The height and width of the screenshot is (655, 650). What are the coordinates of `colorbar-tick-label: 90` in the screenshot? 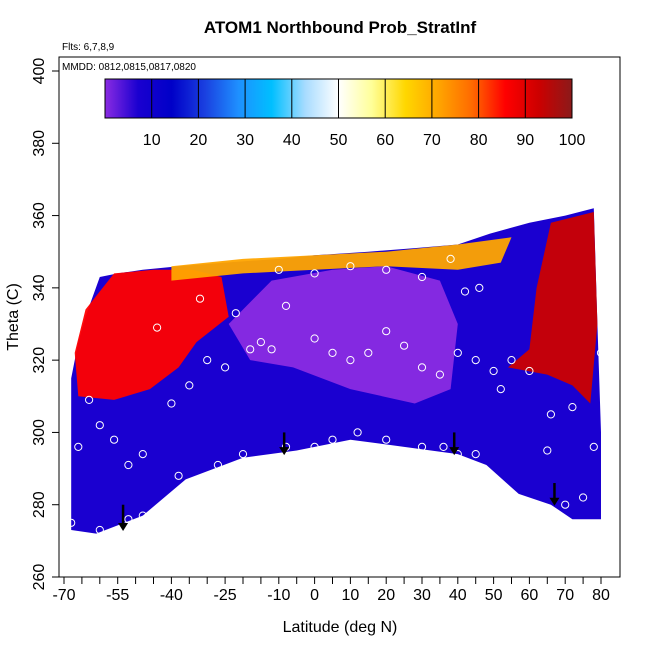 It's located at (525, 140).